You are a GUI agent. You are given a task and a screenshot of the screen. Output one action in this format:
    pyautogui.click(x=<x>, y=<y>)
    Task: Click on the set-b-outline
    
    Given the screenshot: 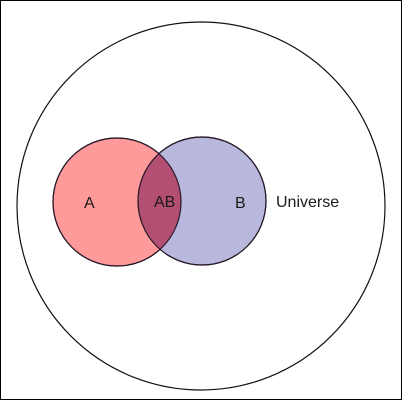 What is the action you would take?
    pyautogui.click(x=202, y=201)
    